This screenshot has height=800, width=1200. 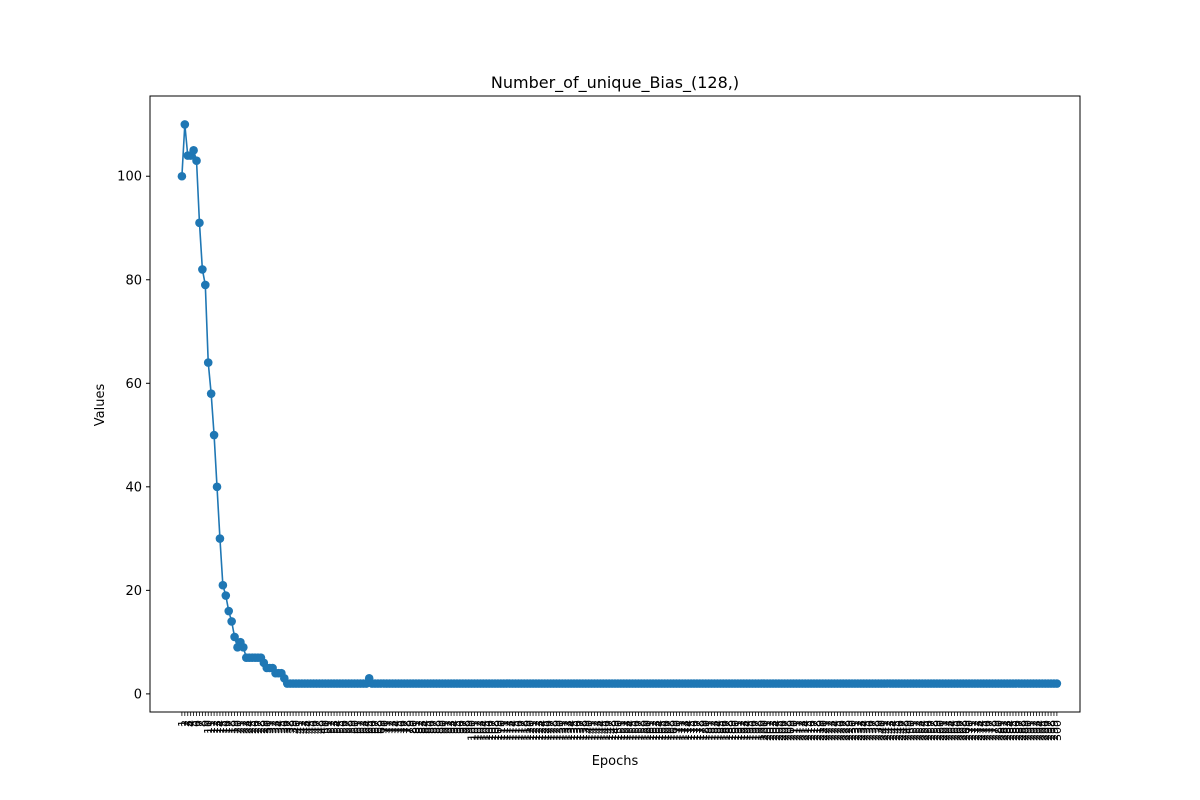 I want to click on x-tick-label-73: 73, so click(x=393, y=727).